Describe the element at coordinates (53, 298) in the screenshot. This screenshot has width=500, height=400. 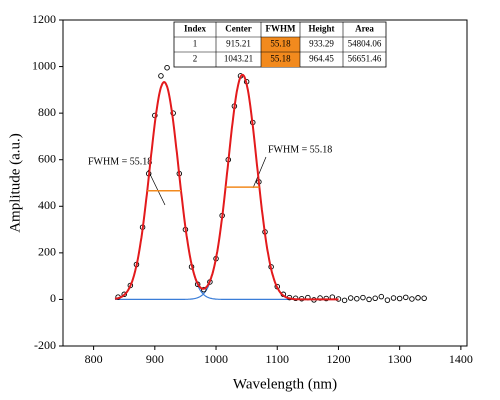
I see `y-tick-label: 0` at that location.